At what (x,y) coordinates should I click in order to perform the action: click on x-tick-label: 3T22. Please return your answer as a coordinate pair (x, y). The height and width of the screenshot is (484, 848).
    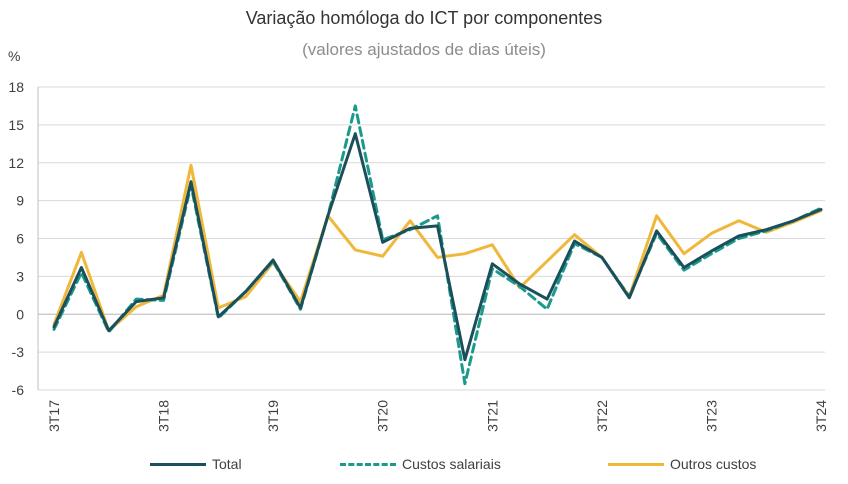
    Looking at the image, I should click on (602, 416).